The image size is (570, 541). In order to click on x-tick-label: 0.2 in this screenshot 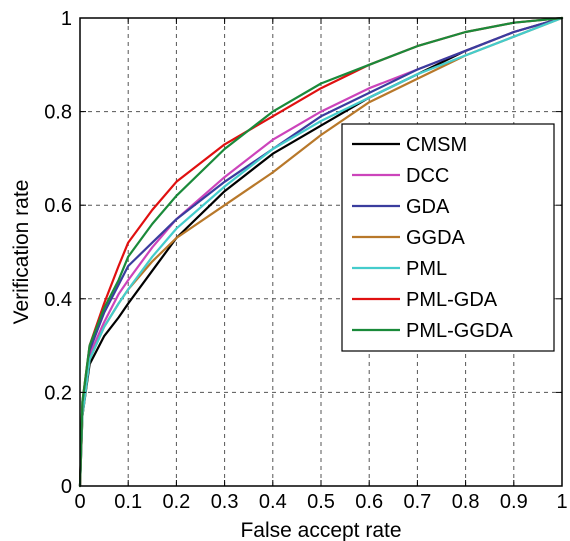, I will do `click(176, 502)`.